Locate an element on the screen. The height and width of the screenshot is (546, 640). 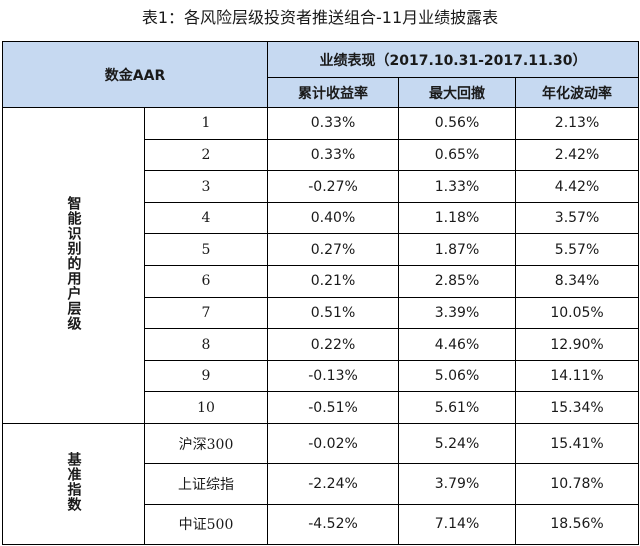
column-header-volatility: 年化波动率 is located at coordinates (577, 92).